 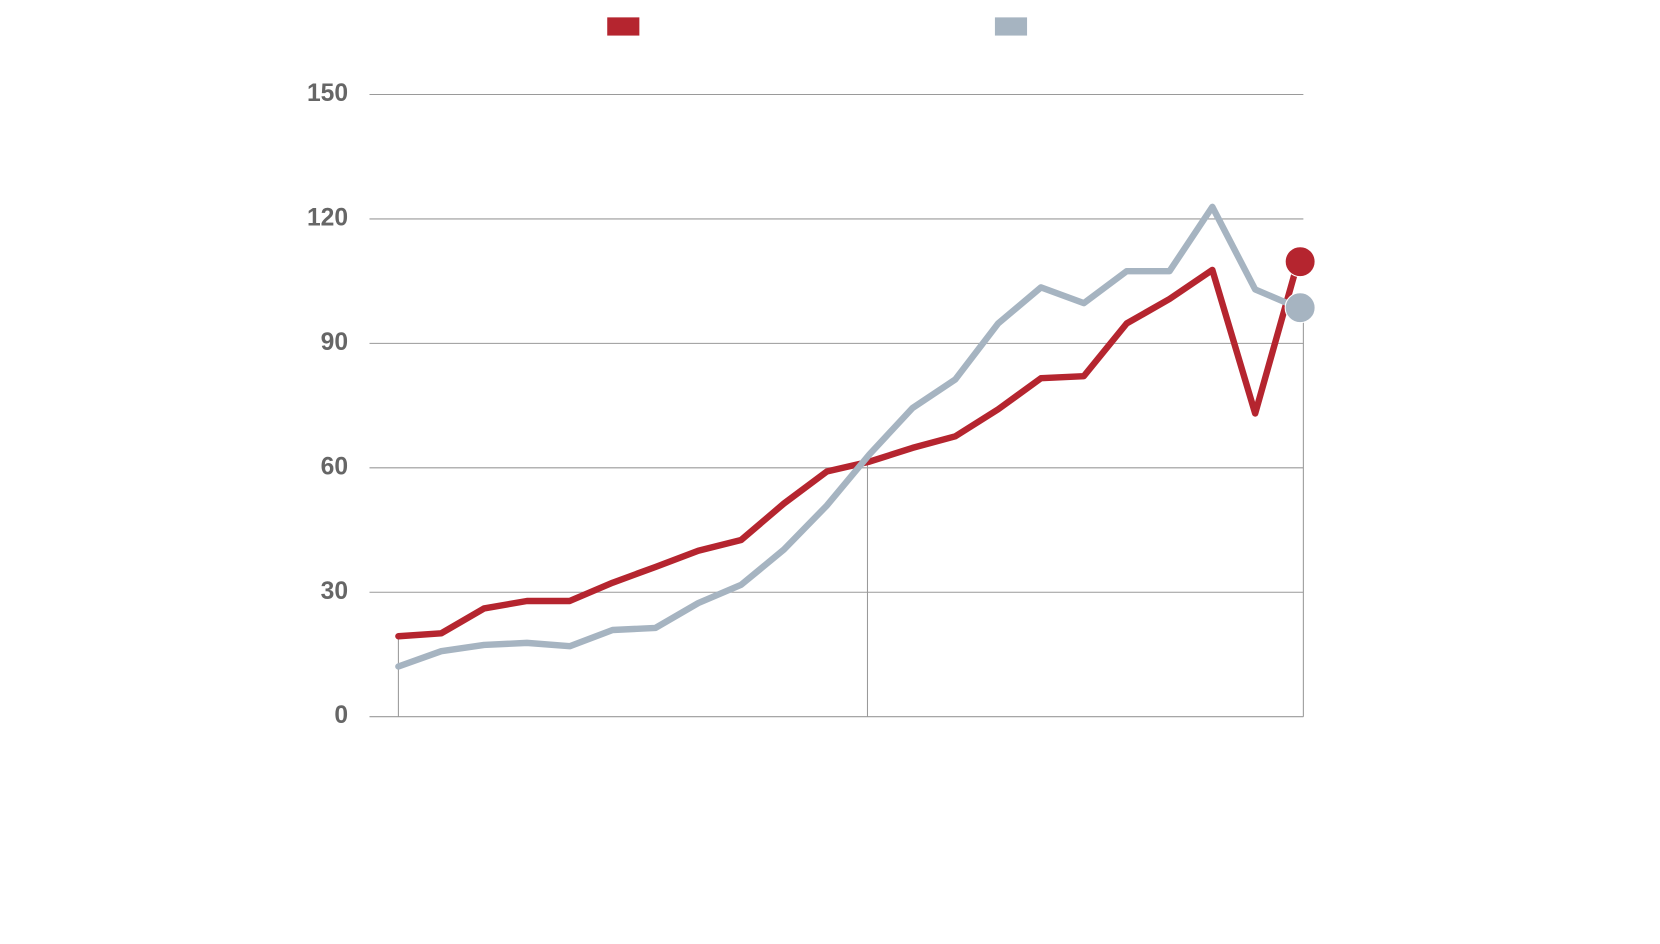 What do you see at coordinates (334, 466) in the screenshot?
I see `y-tick-label: 60` at bounding box center [334, 466].